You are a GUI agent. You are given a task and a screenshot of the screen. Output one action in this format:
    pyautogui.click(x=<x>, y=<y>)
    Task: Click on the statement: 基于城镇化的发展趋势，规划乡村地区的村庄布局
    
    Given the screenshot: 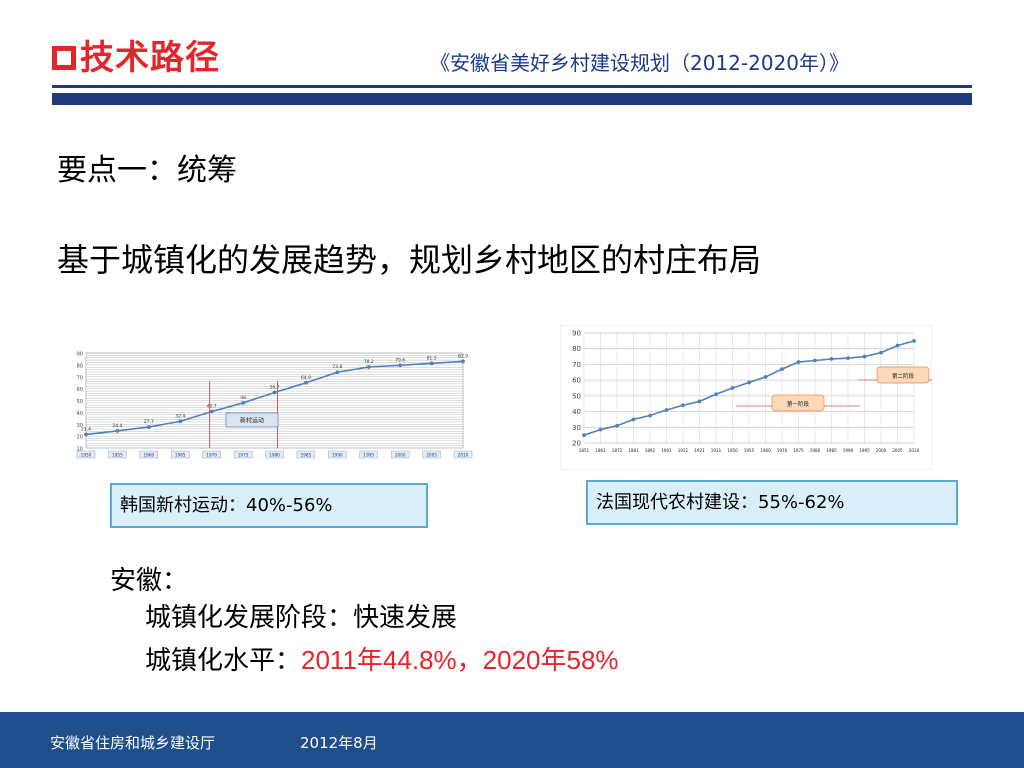 What is the action you would take?
    pyautogui.click(x=409, y=260)
    